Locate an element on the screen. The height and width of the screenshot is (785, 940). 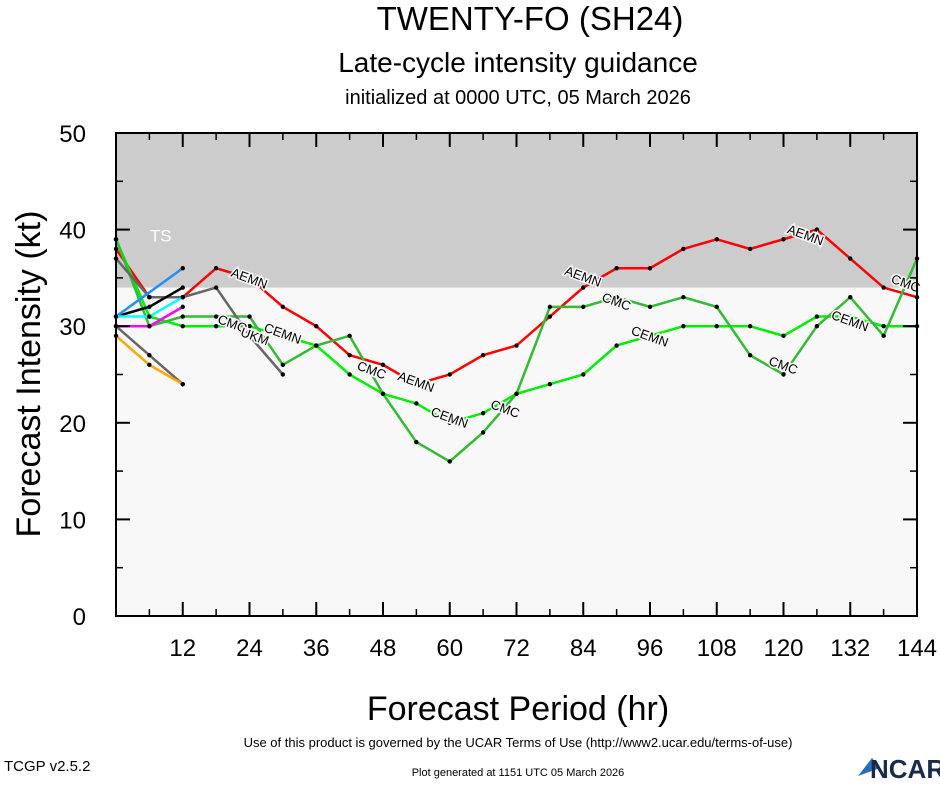
version-label: TCGP v2.5.2 is located at coordinates (47, 766).